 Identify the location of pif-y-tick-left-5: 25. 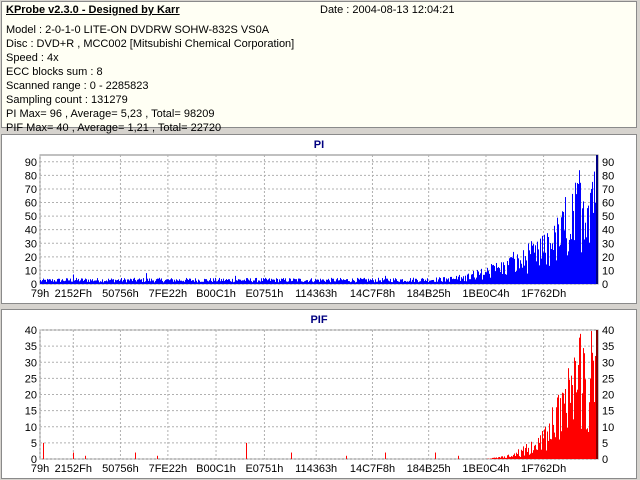
(31, 379).